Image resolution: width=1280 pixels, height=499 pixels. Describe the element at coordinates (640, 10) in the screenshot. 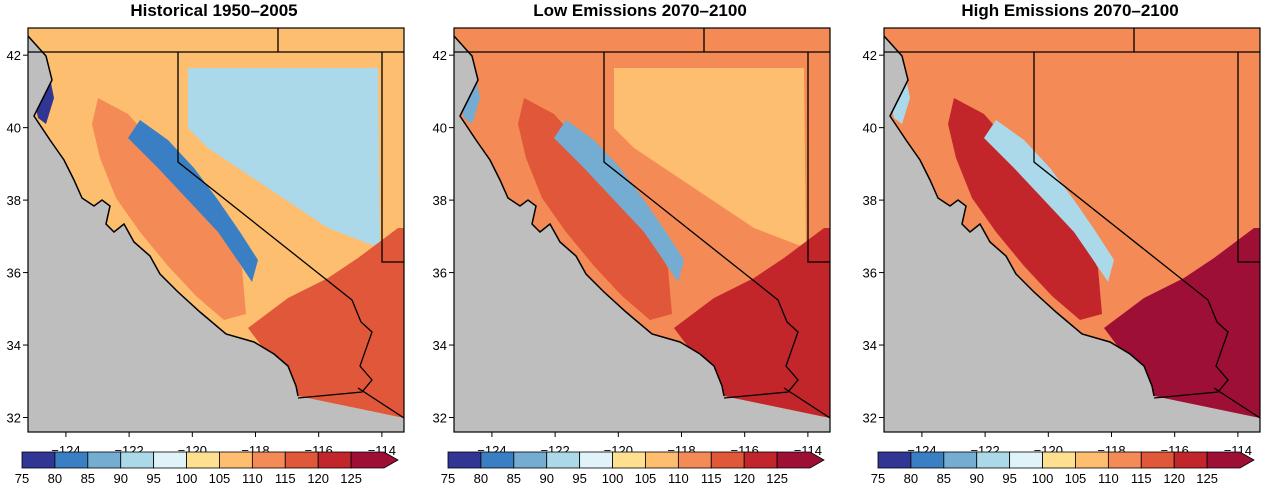

I see `panel-title-low-emissions: Low Emissions 2070–2100` at that location.